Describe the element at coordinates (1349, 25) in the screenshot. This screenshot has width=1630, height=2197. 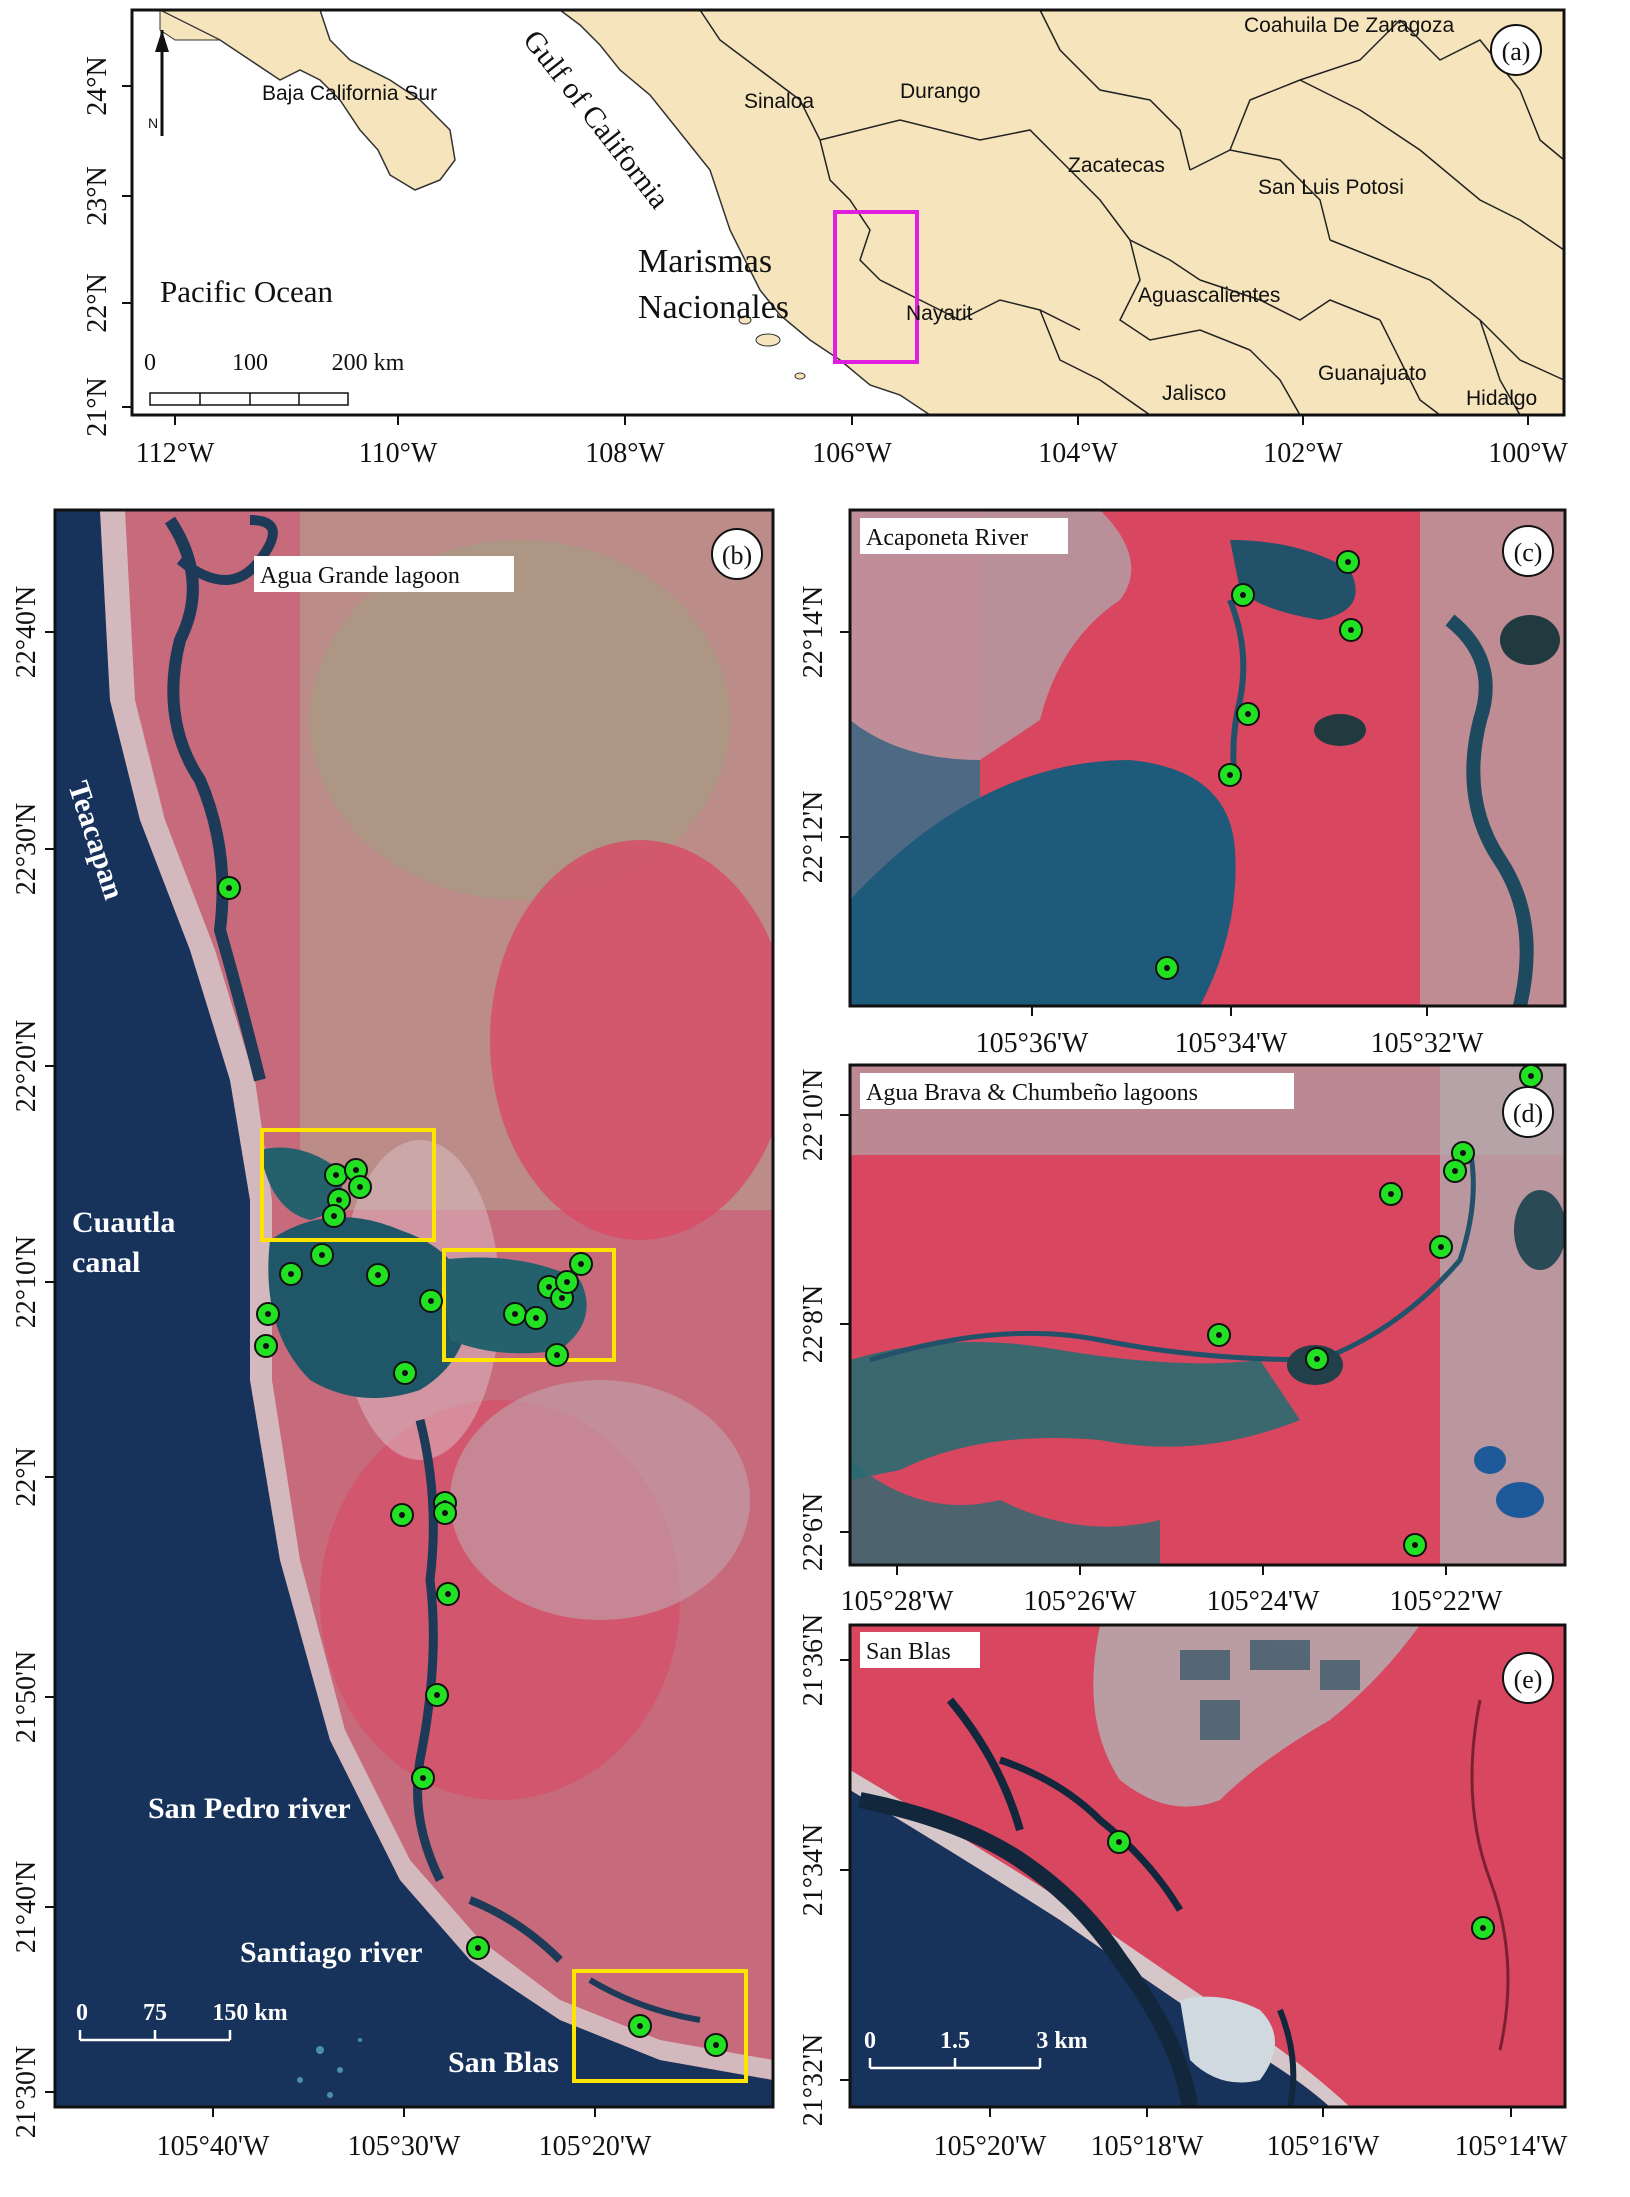
I see `label-coahuila: Coahuila De Zaragoza` at that location.